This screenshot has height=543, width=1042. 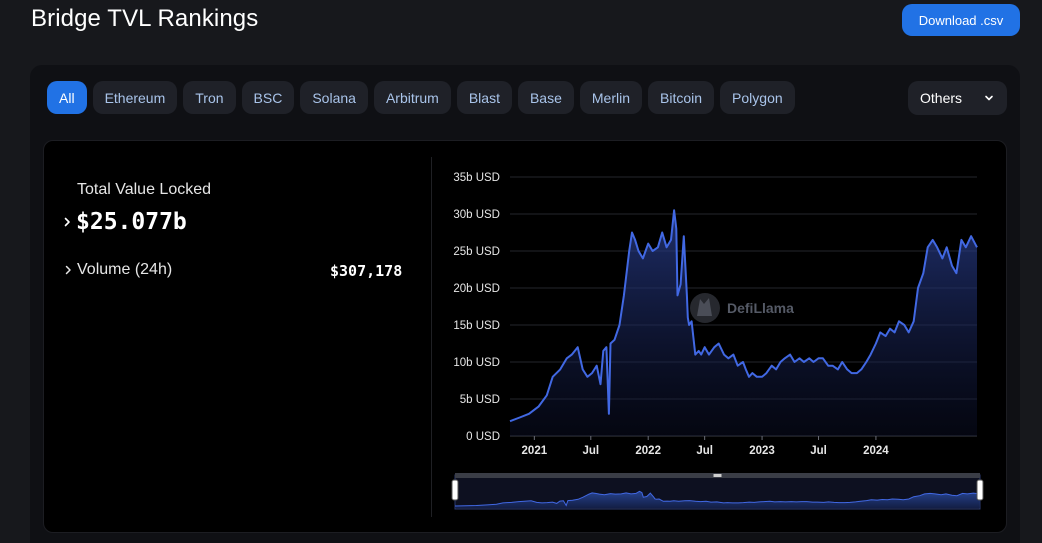 What do you see at coordinates (980, 490) in the screenshot?
I see `brush-handle-right` at bounding box center [980, 490].